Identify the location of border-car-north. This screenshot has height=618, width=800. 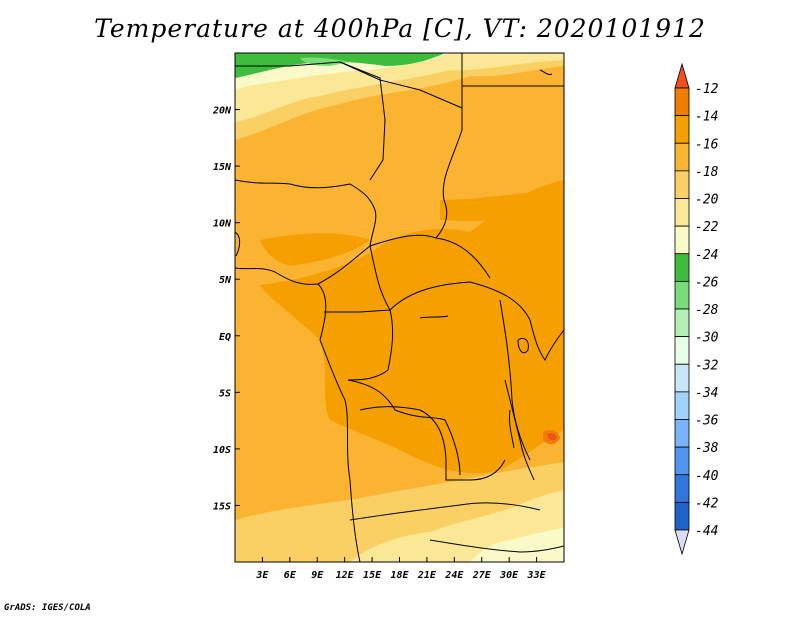
(430, 256).